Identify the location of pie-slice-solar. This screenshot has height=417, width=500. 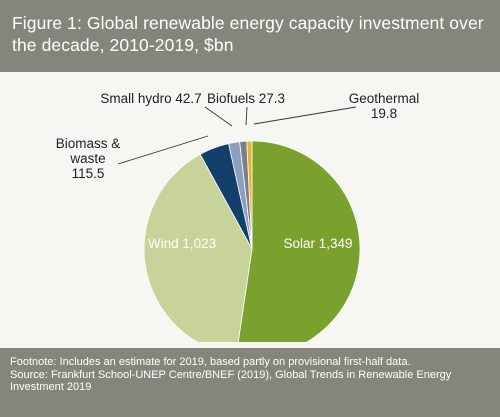
(299, 241).